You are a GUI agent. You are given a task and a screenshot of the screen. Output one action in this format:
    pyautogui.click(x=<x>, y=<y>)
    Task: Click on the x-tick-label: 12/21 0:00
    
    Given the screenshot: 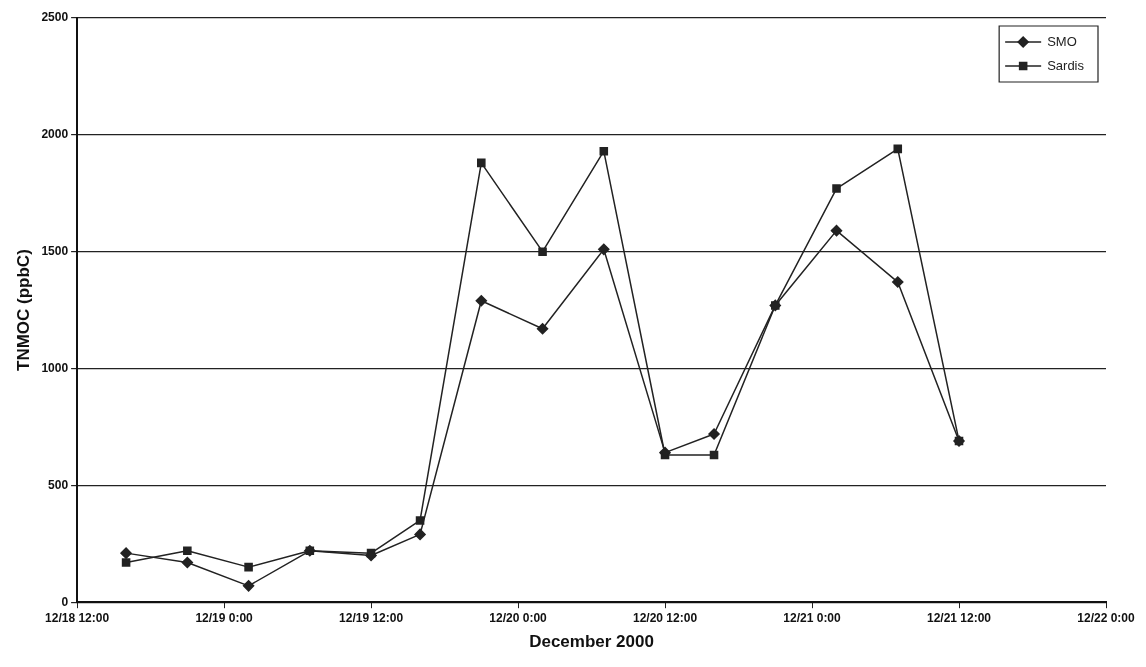 What is the action you would take?
    pyautogui.click(x=812, y=617)
    